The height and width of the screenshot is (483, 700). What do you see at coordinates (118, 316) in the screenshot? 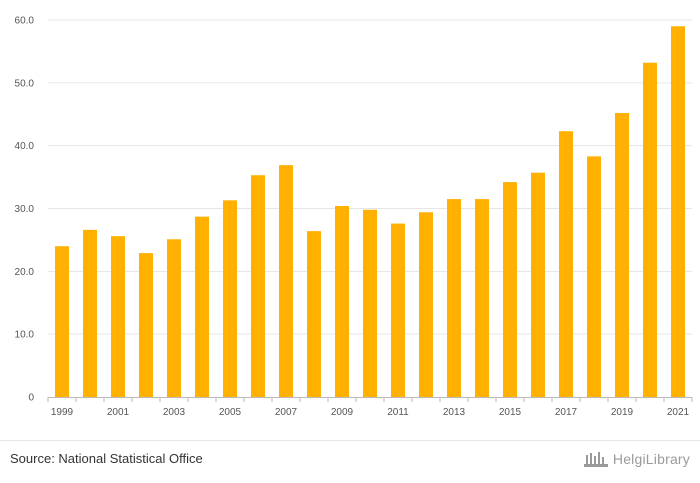
I see `bar-2001` at bounding box center [118, 316].